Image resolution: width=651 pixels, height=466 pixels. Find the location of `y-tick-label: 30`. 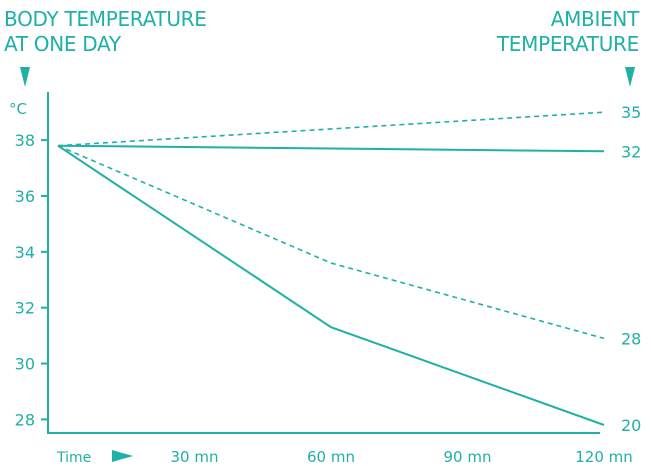

y-tick-label: 30 is located at coordinates (25, 364).